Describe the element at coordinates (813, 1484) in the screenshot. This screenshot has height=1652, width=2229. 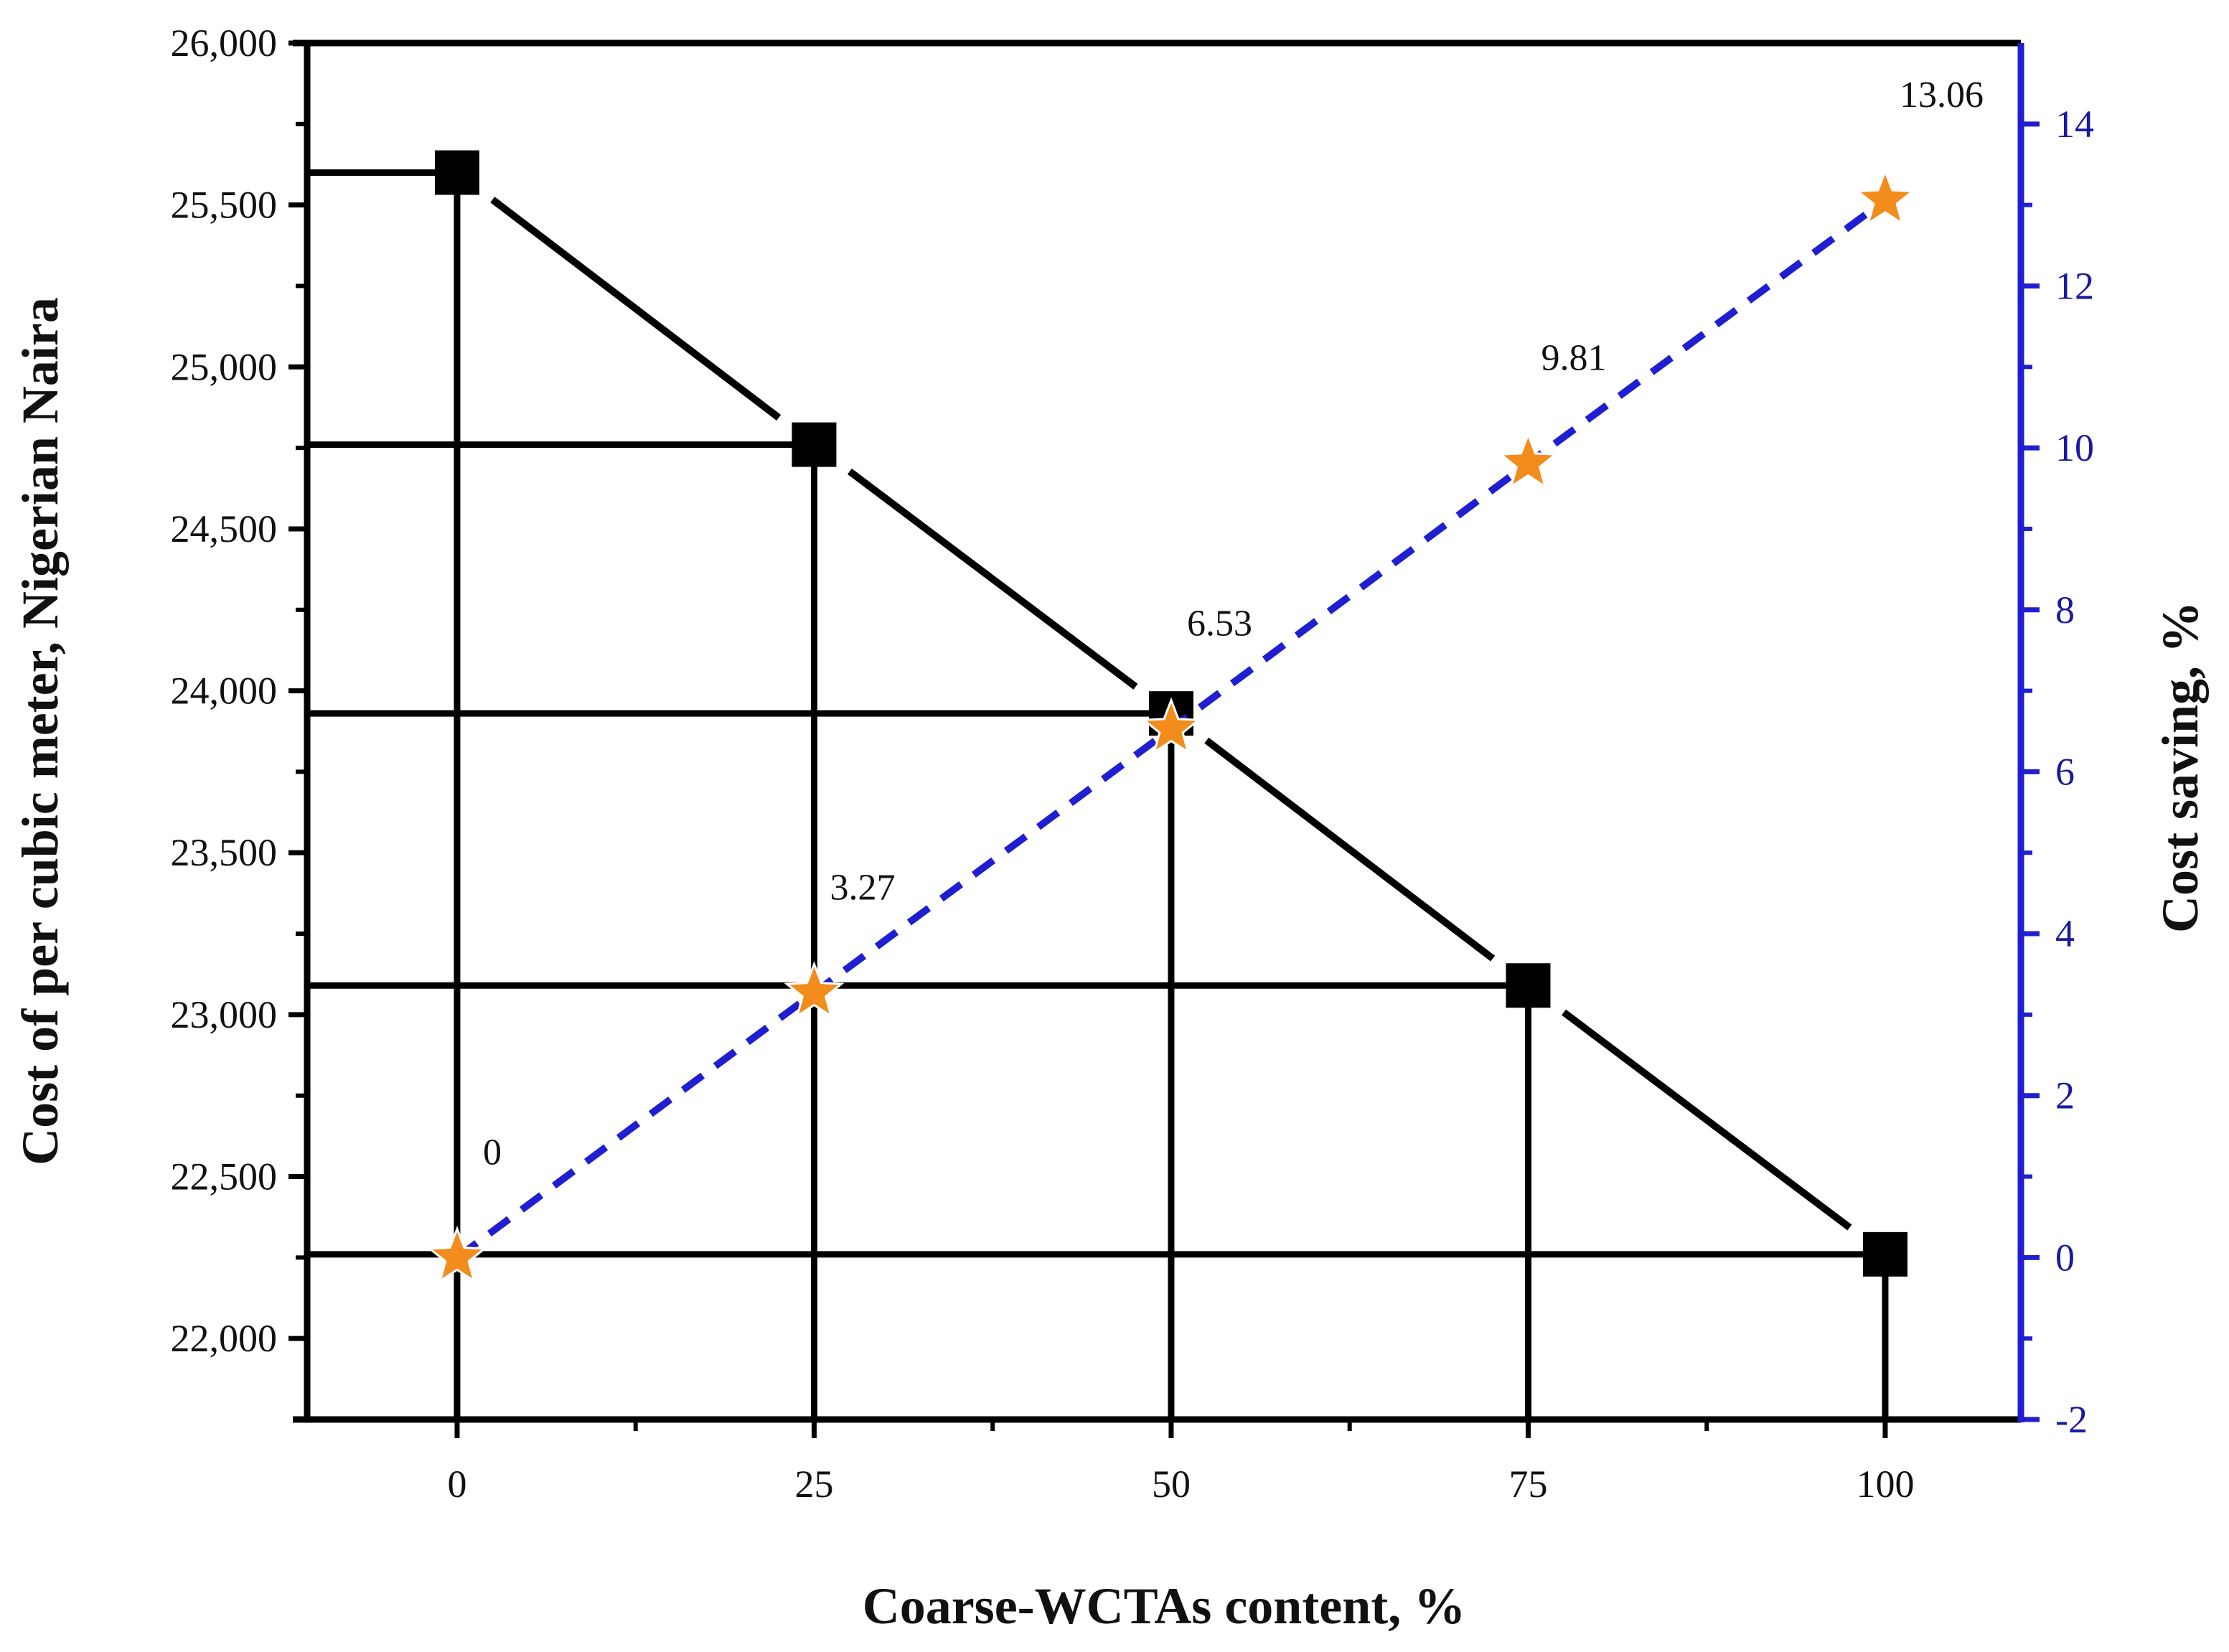
I see `x-tick-label: 25` at that location.